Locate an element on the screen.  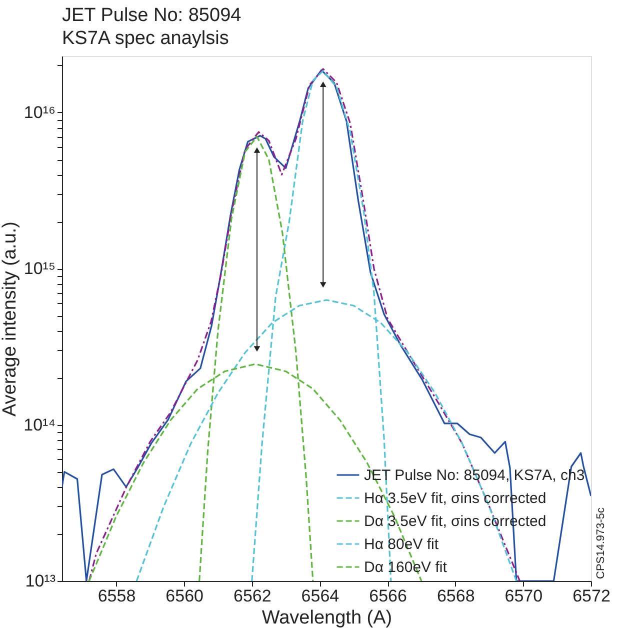
chart-title: JET Pulse No: 85094 is located at coordinates (152, 15).